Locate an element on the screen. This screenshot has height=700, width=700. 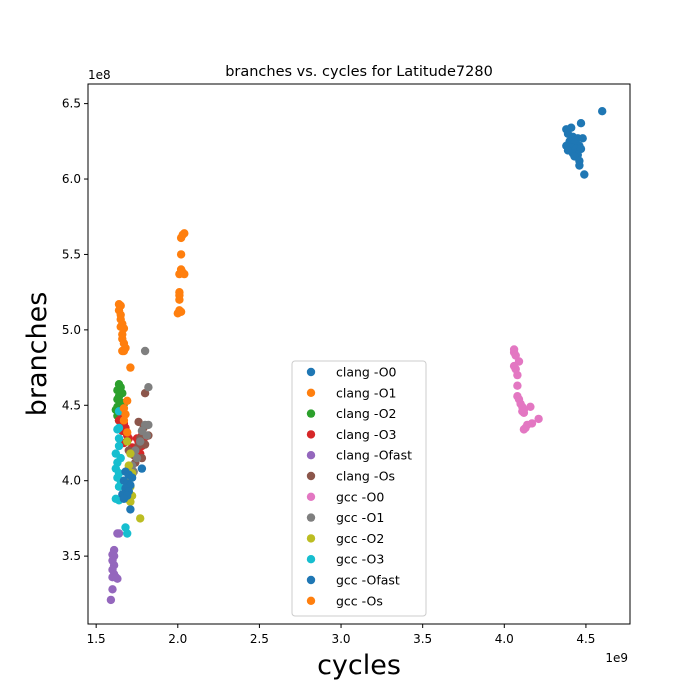
legend-entry: gcc -Ofast is located at coordinates (368, 580).